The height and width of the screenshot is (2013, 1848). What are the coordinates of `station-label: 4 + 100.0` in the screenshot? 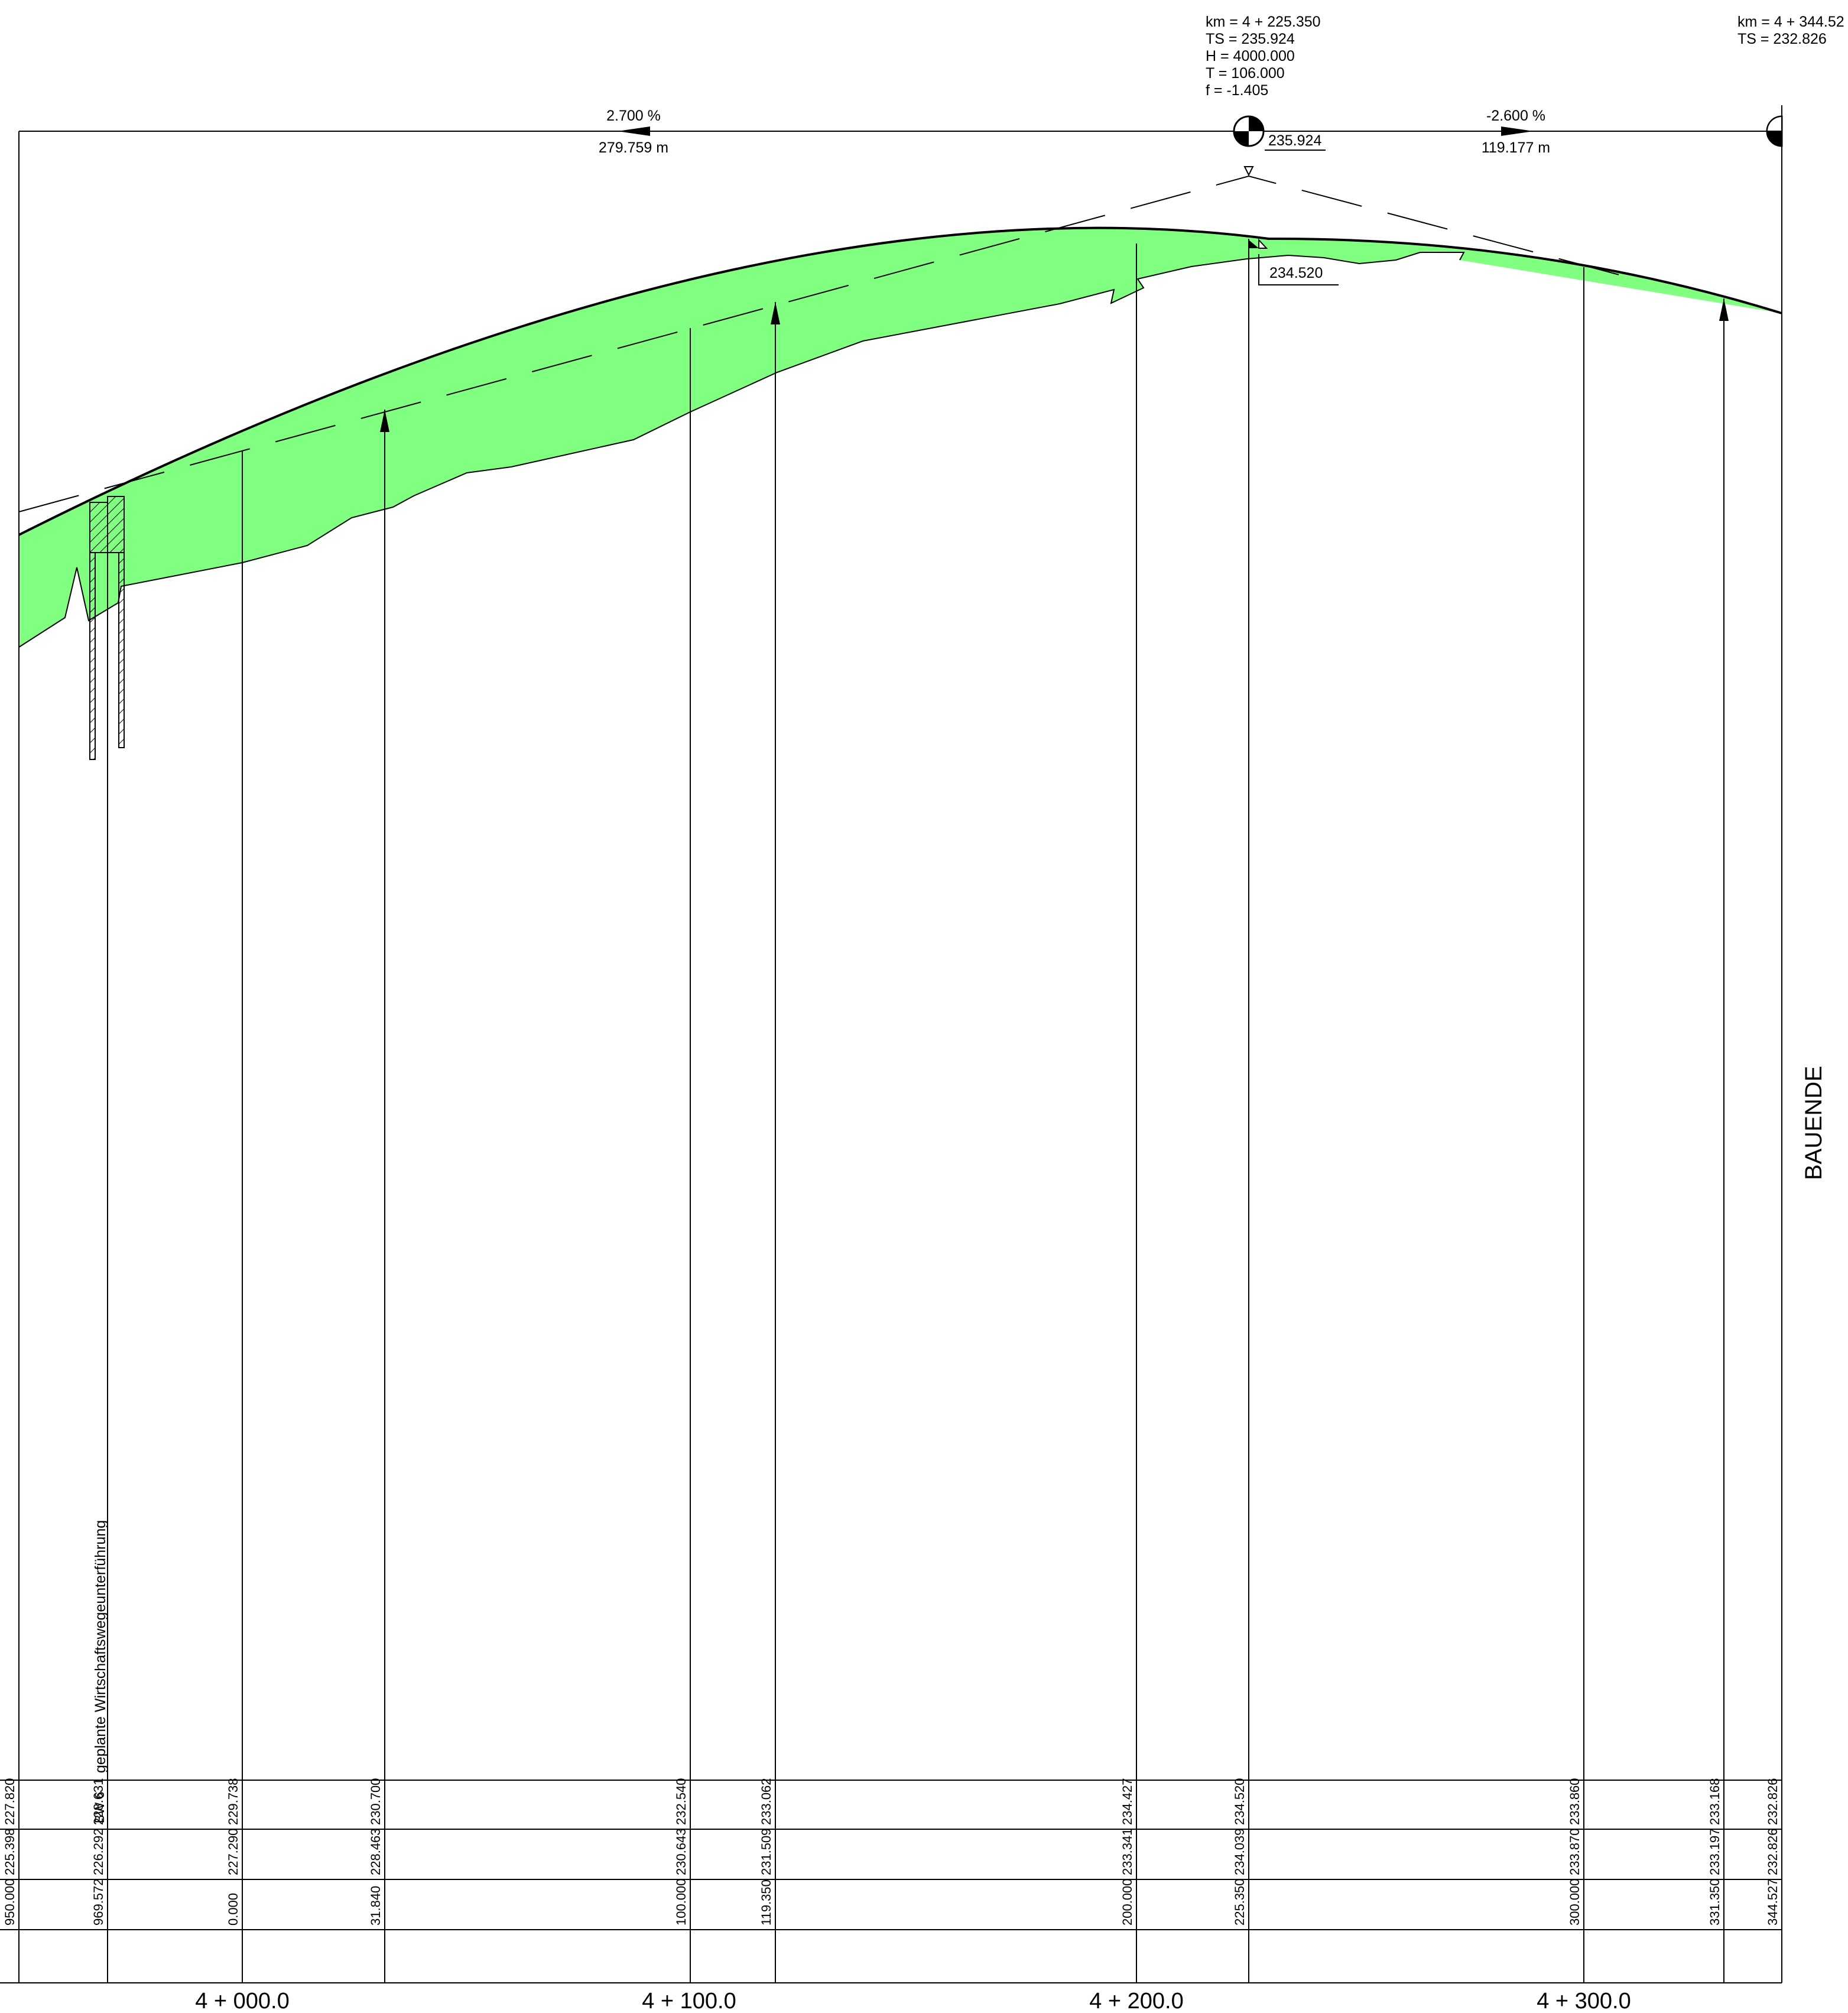 It's located at (689, 2001).